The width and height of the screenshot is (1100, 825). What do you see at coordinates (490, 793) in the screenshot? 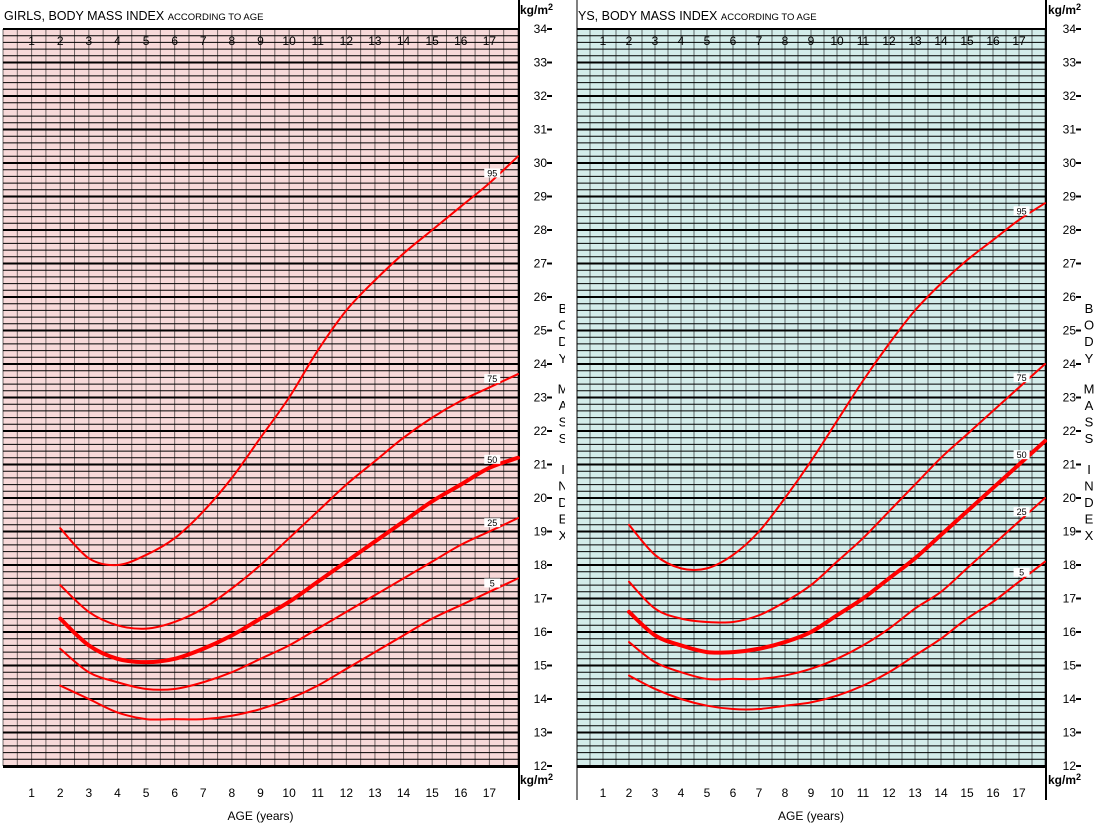
I see `x-tick-label: 17` at bounding box center [490, 793].